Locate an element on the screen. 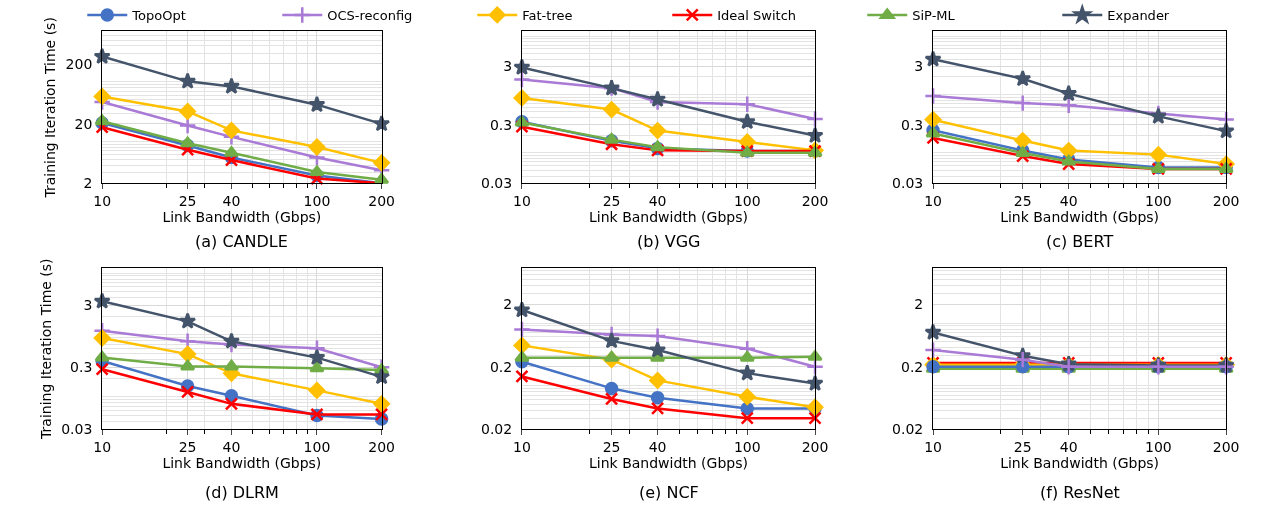 The height and width of the screenshot is (521, 1264). text: (e) NCF is located at coordinates (669, 492).